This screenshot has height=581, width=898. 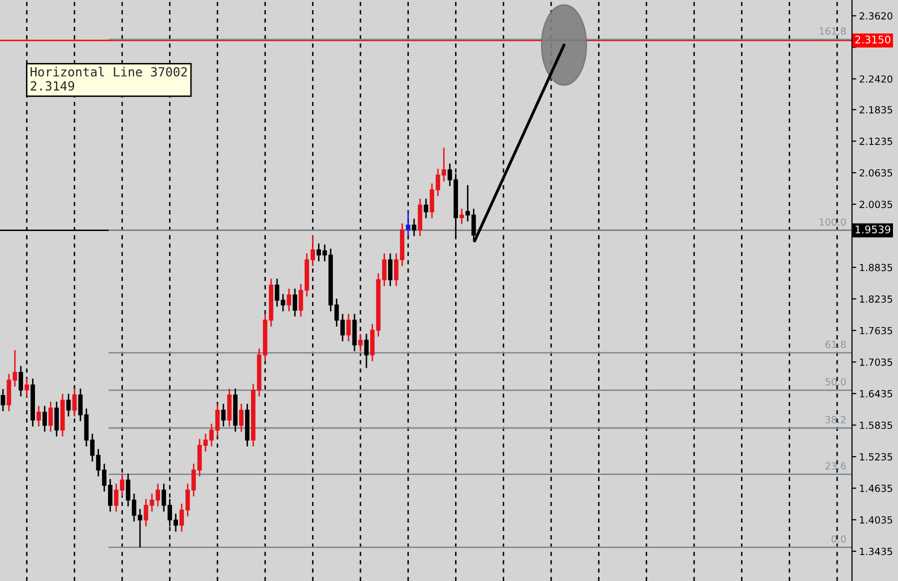 I want to click on y-tick-label: 1.5235, so click(x=876, y=456).